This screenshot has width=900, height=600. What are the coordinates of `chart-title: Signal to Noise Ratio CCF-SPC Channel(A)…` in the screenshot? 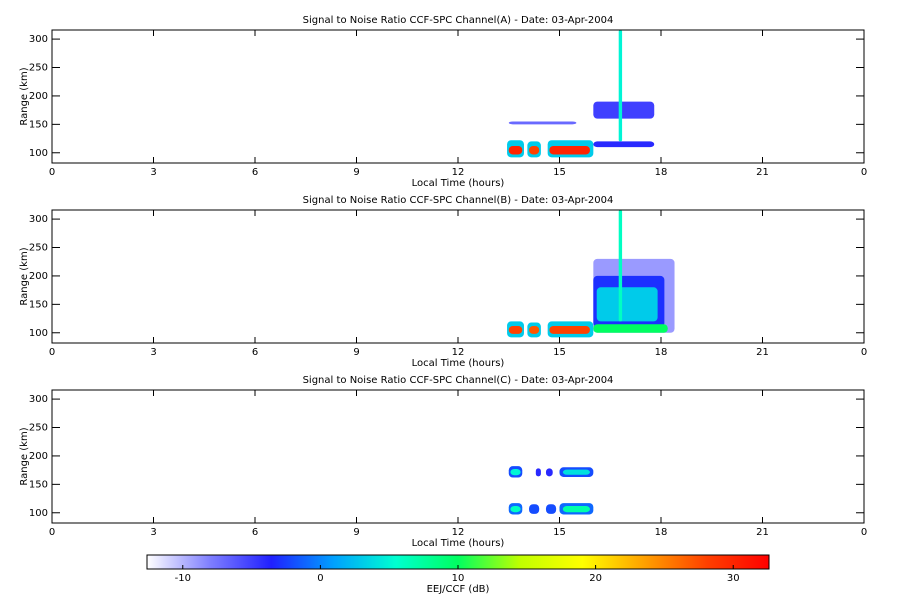 It's located at (458, 20).